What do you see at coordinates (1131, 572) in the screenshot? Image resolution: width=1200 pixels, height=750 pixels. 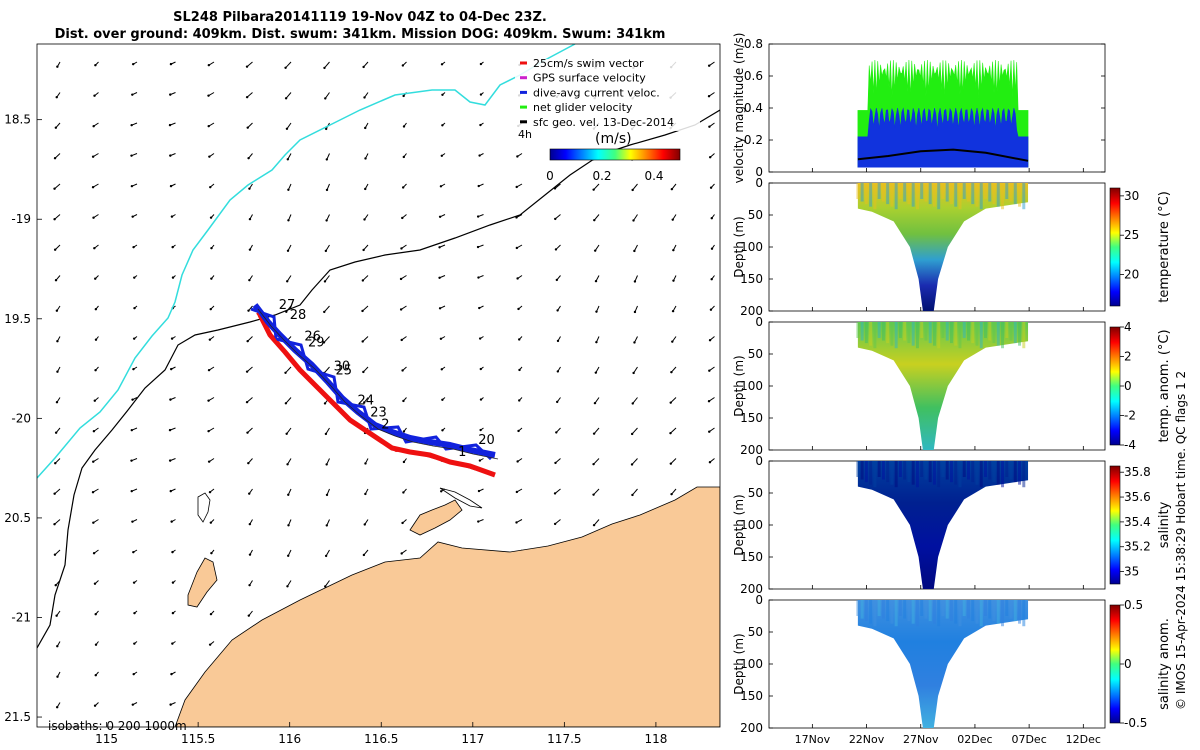 I see `colorbar-tick-label: 35` at bounding box center [1131, 572].